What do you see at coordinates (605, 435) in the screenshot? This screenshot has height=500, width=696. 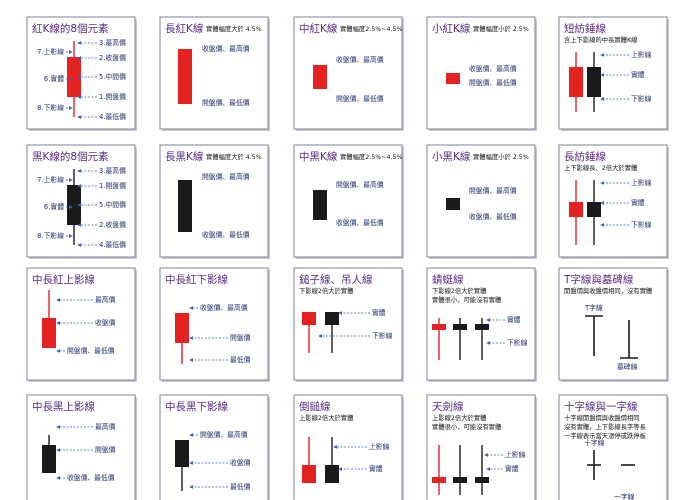 I see `card-note: 一字線表示當天漲停或跌停板` at bounding box center [605, 435].